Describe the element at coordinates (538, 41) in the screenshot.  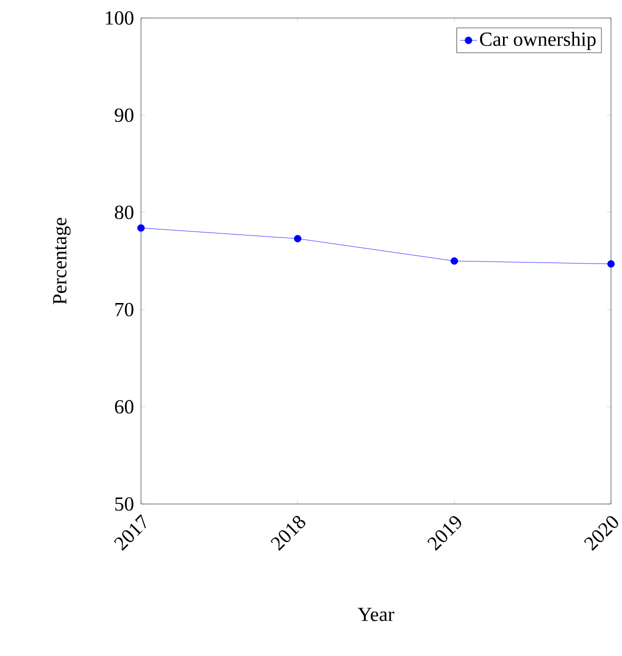
I see `legend-label: Car ownership` at that location.